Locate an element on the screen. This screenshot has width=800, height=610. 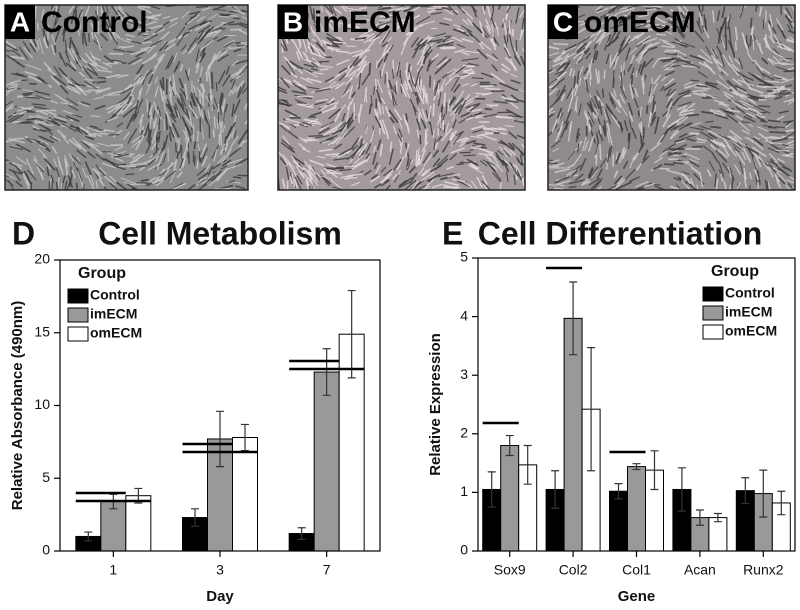
legend-title: Group is located at coordinates (735, 271).